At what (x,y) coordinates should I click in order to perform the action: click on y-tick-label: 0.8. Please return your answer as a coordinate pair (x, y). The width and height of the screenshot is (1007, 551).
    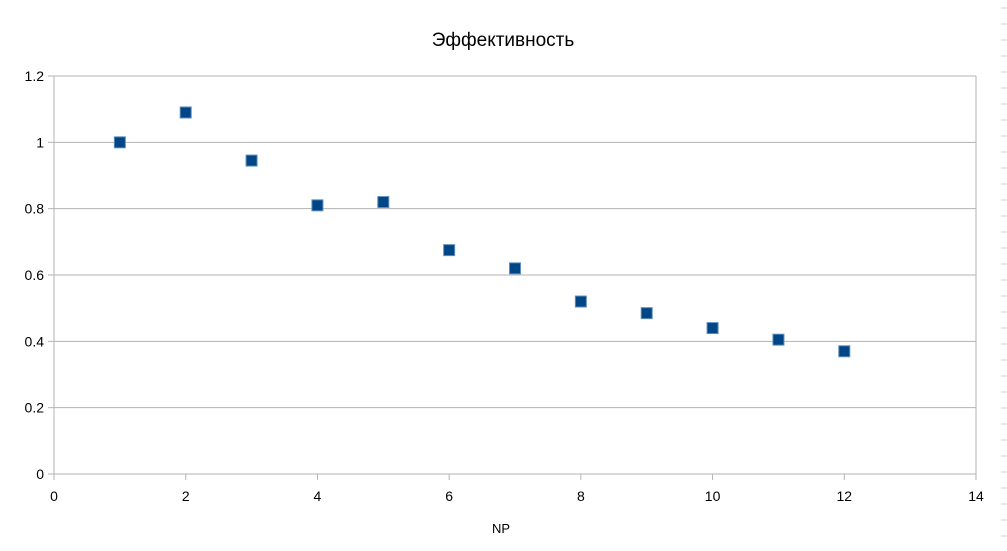
    Looking at the image, I should click on (35, 209).